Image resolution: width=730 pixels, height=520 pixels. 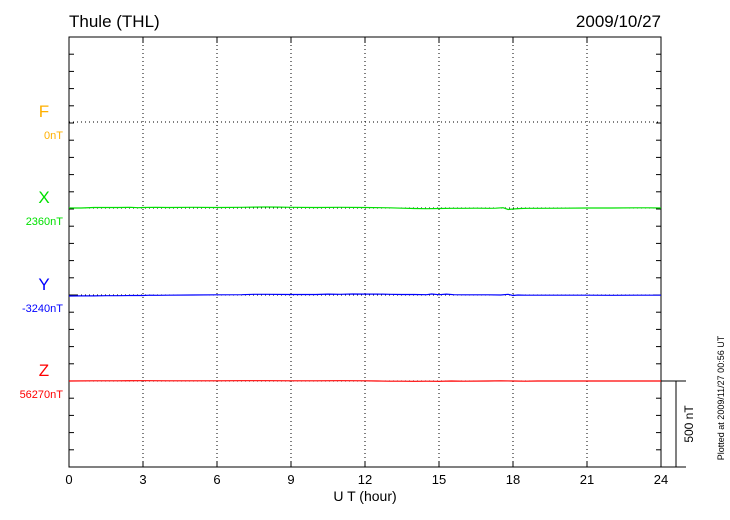 I want to click on trace-z, so click(x=364, y=381).